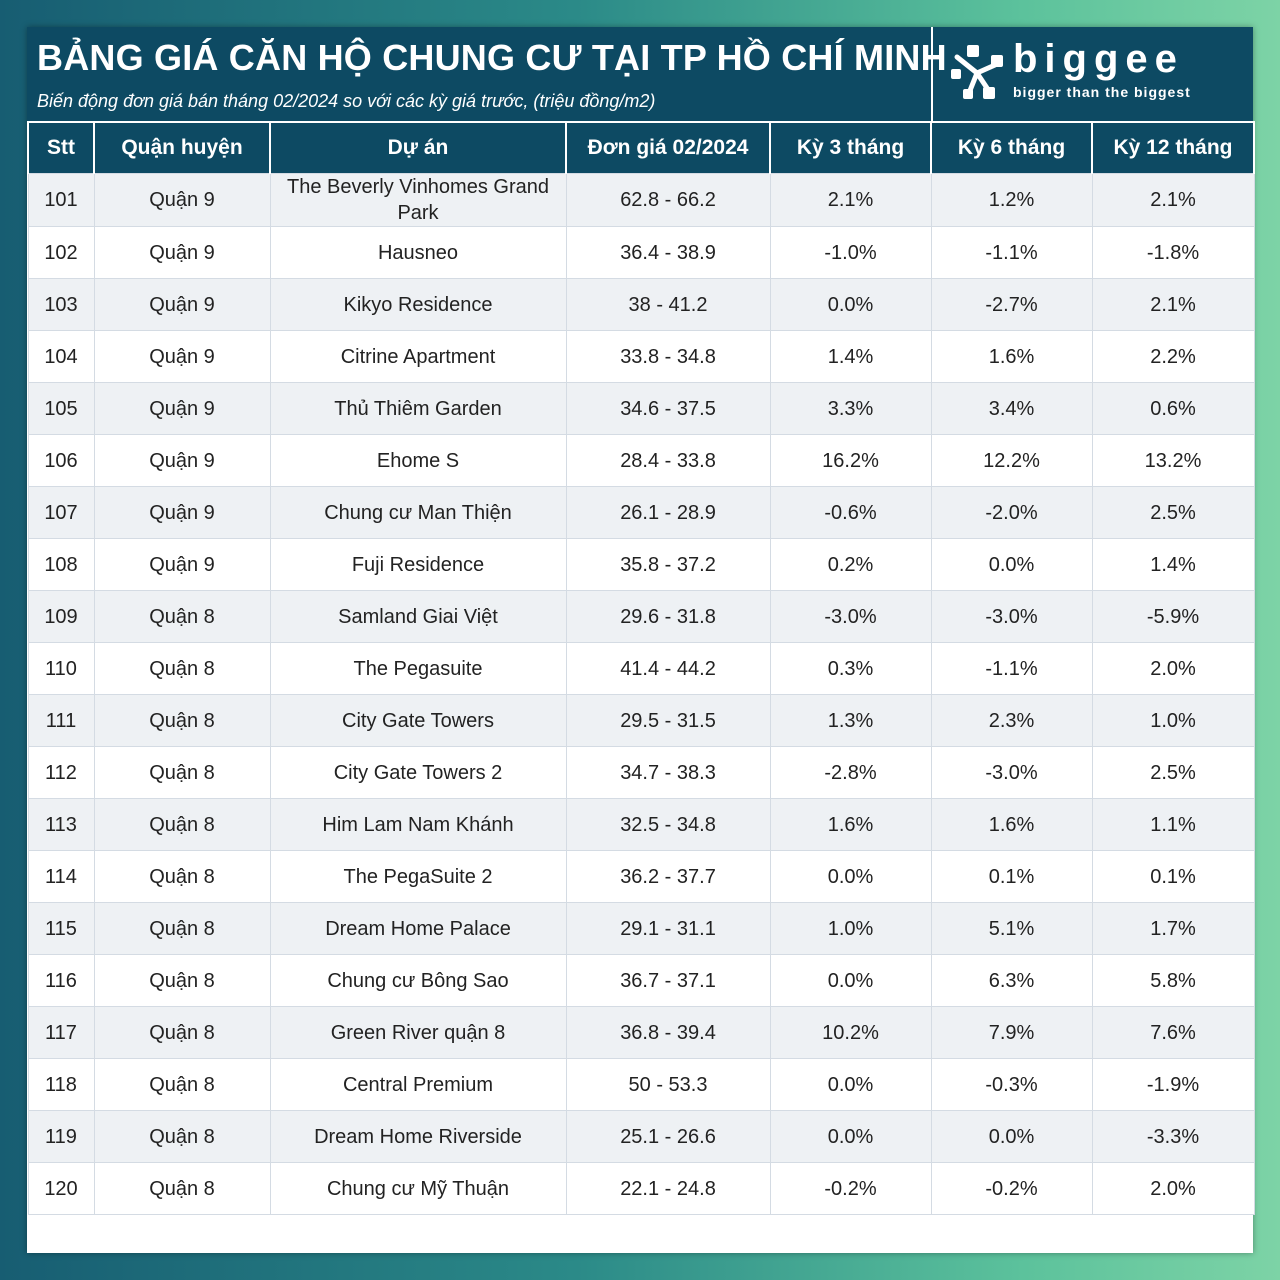  Describe the element at coordinates (1173, 1032) in the screenshot. I see `cell-change-12-month: 7.6%` at that location.